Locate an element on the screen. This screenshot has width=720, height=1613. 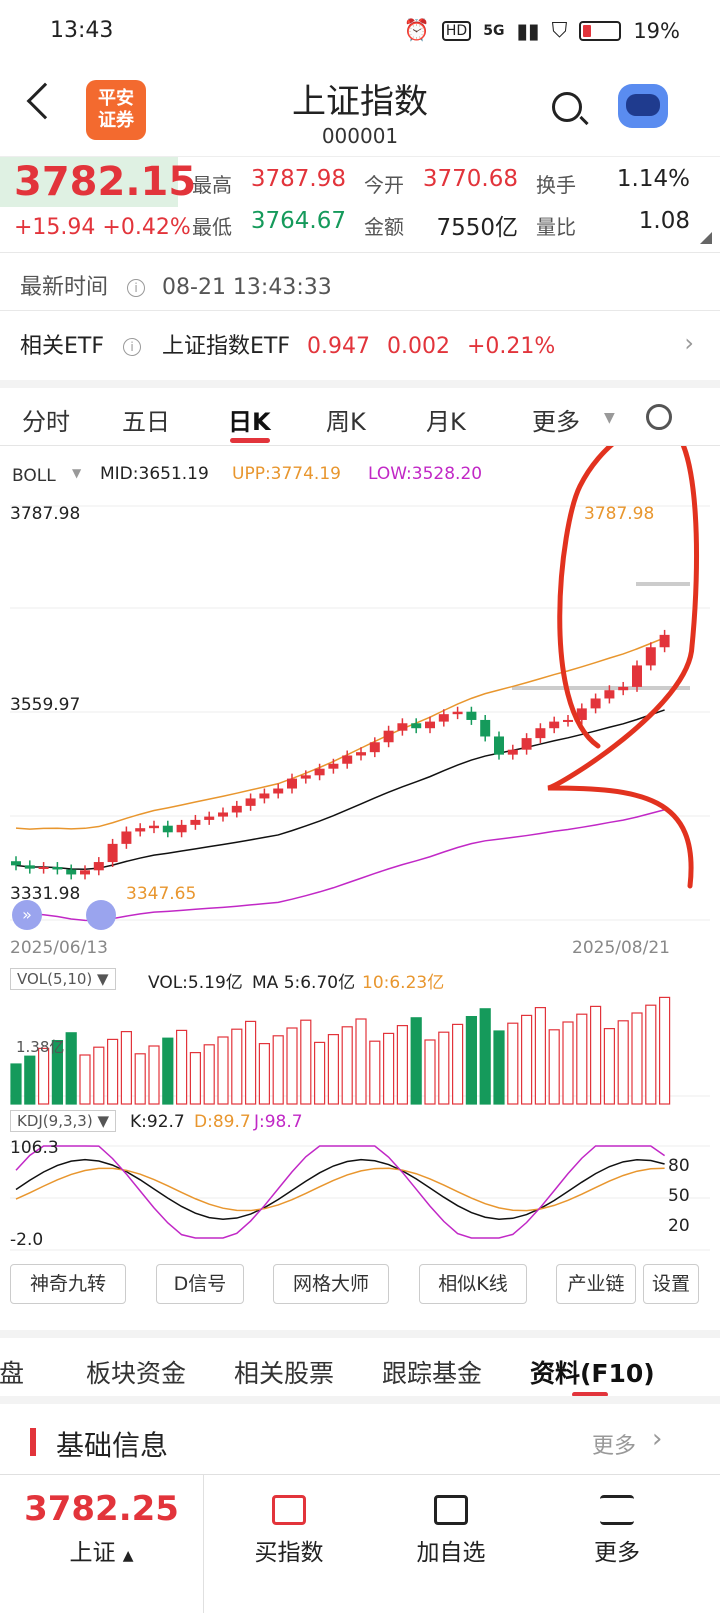
industry-chain-button: 产业链 is located at coordinates (596, 1284).